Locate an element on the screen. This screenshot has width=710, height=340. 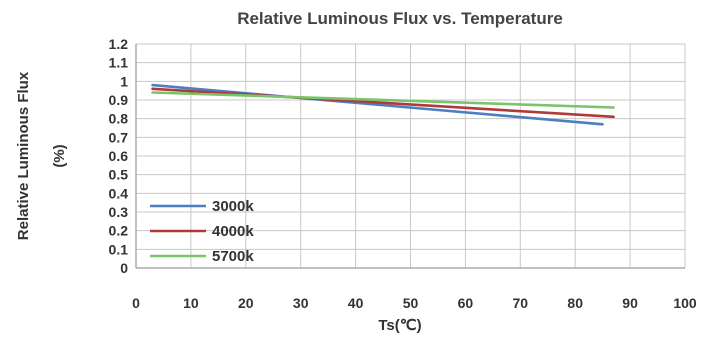
x-tick-label: 20 is located at coordinates (246, 303).